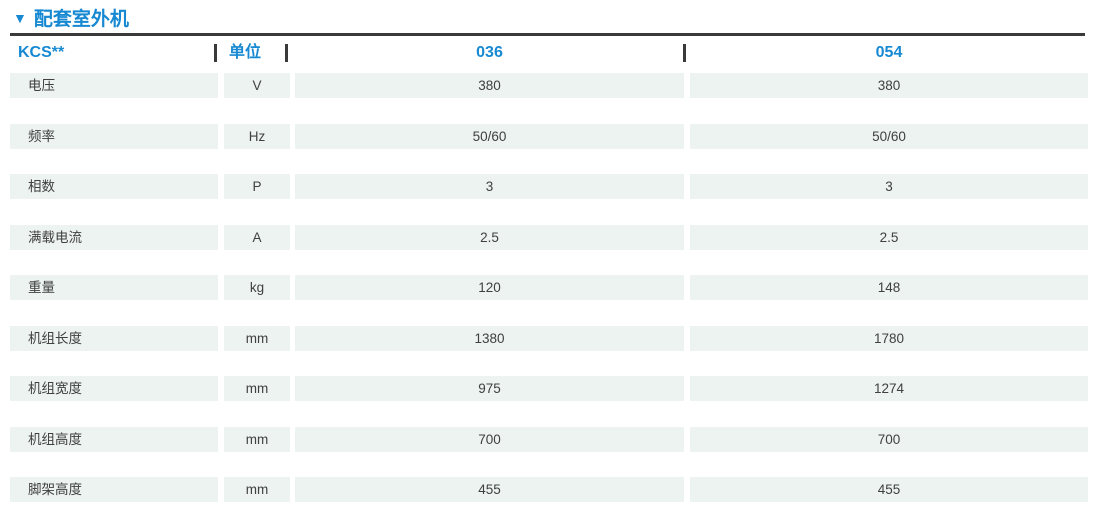  I want to click on table-row: 频率 Hz 50/60 50/60, so click(547, 136).